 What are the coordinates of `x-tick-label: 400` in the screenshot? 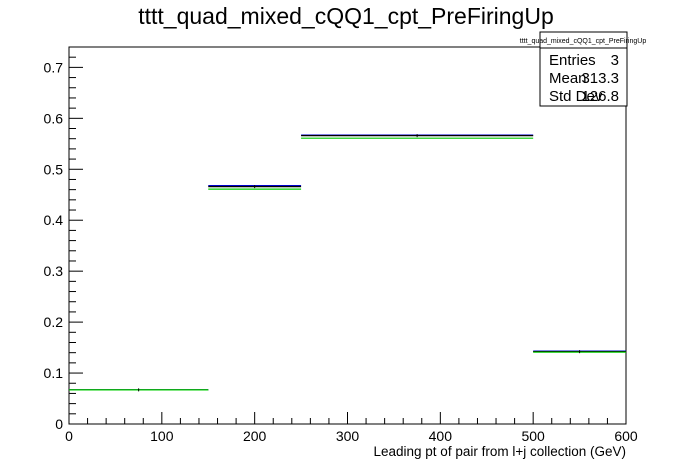 It's located at (441, 436).